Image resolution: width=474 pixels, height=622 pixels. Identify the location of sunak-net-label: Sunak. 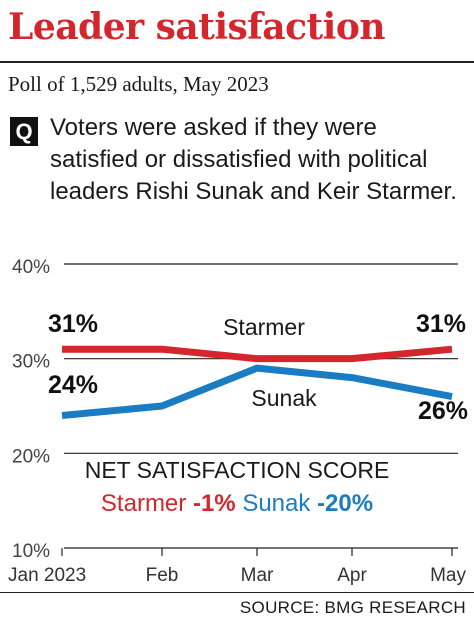
(276, 503).